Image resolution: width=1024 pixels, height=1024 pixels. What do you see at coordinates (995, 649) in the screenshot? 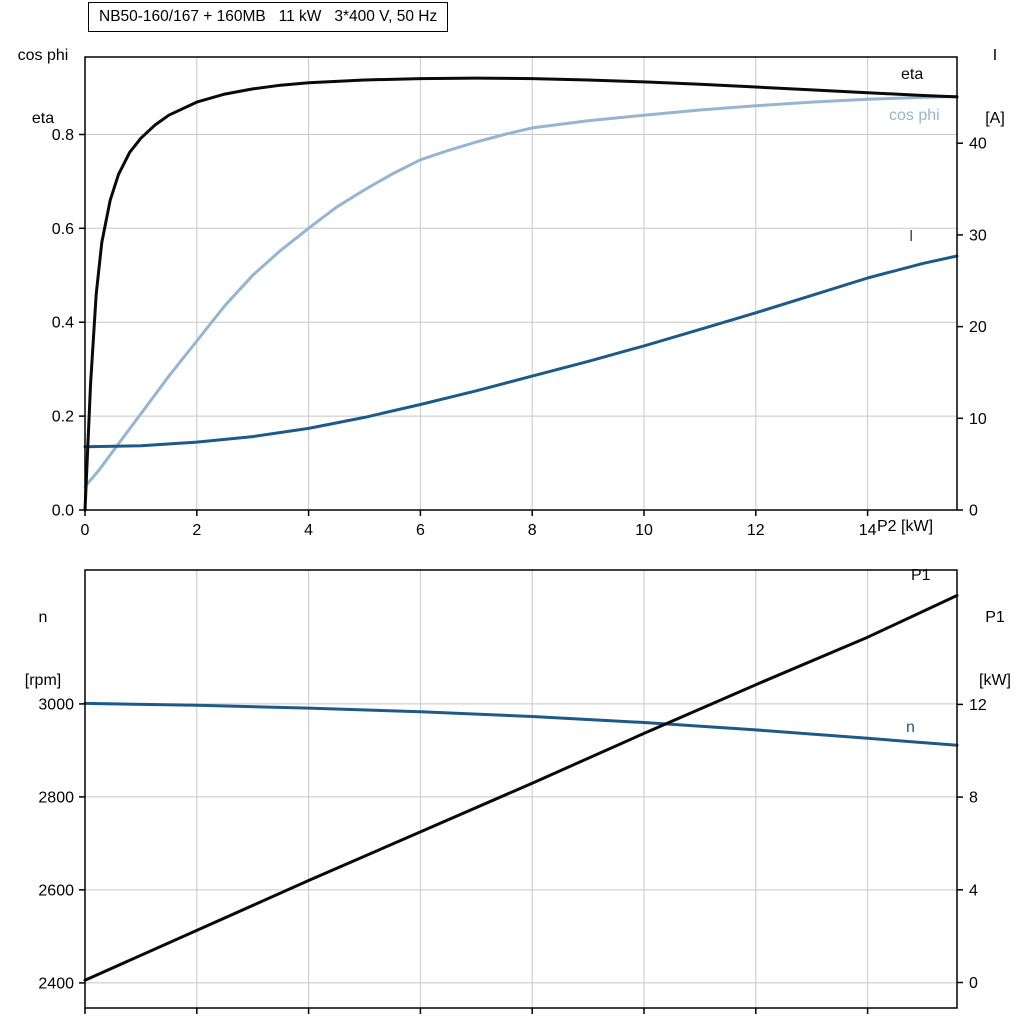
I see `bottom-right-axis-label: P1 [kW]` at bounding box center [995, 649].